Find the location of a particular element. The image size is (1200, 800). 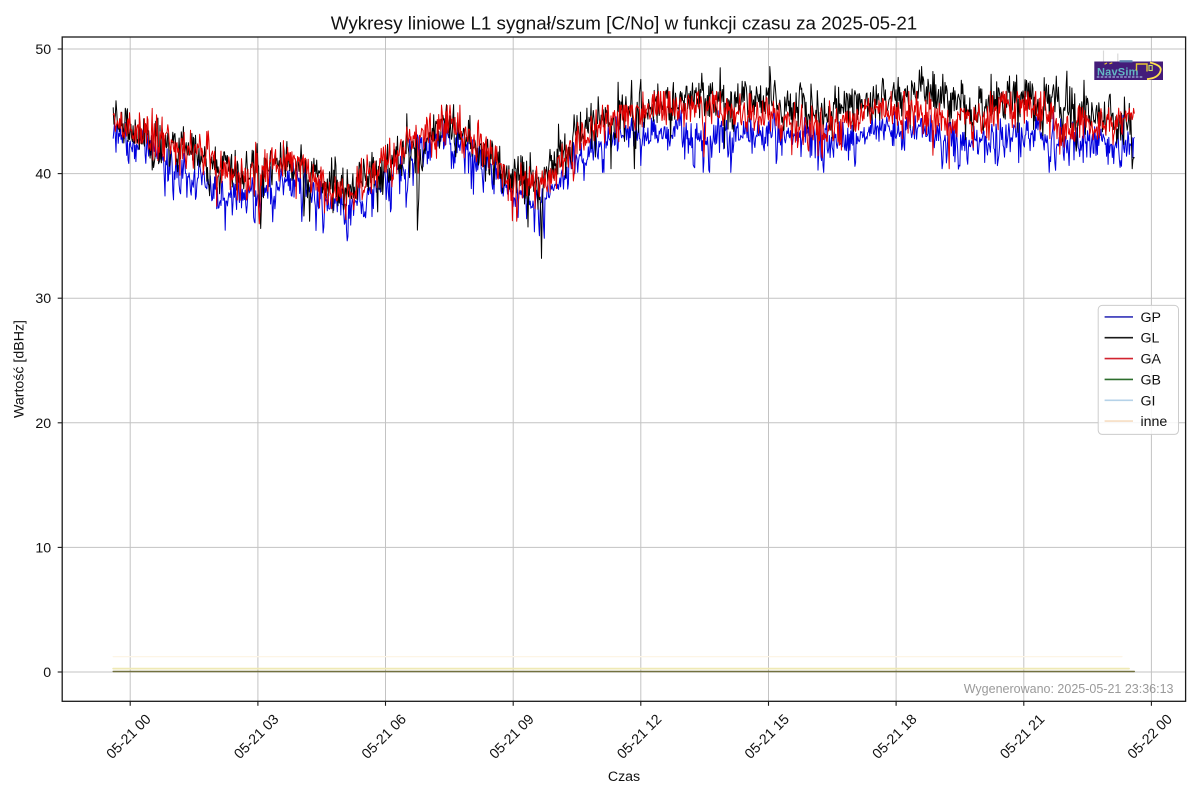

svg-text: 50 is located at coordinates (43, 50).